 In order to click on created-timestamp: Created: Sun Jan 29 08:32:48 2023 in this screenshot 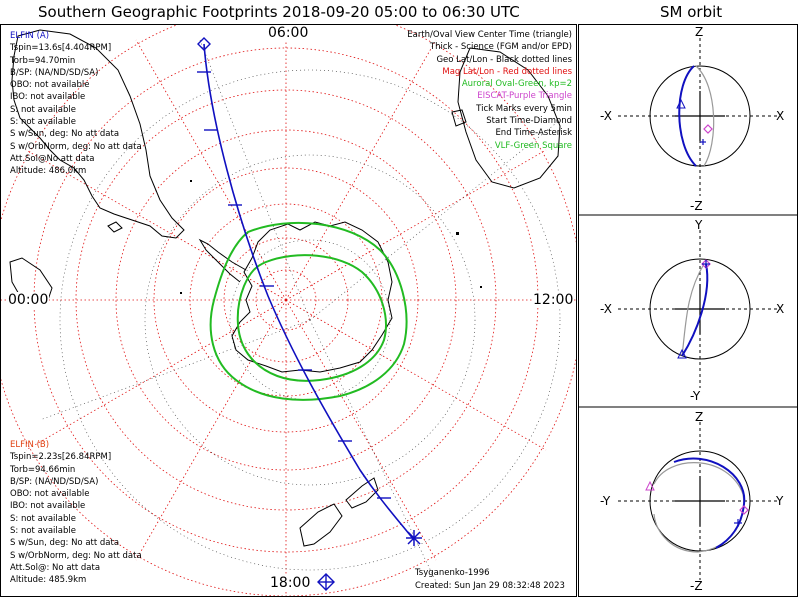, I will do `click(490, 586)`.